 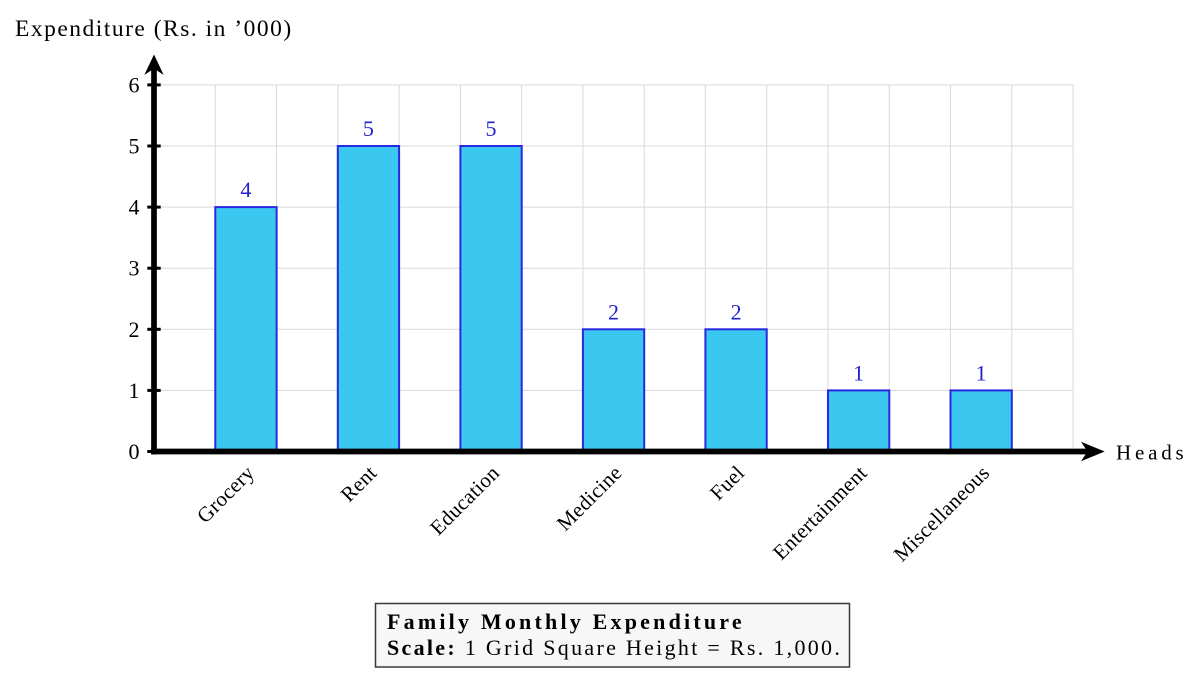 What do you see at coordinates (154, 29) in the screenshot?
I see `svg-text: Expenditure (Rs. in ’000)` at bounding box center [154, 29].